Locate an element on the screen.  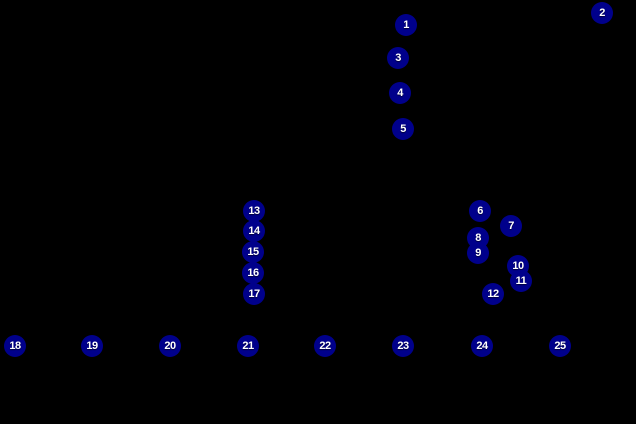
som-mark-label: 22 is located at coordinates (325, 345).